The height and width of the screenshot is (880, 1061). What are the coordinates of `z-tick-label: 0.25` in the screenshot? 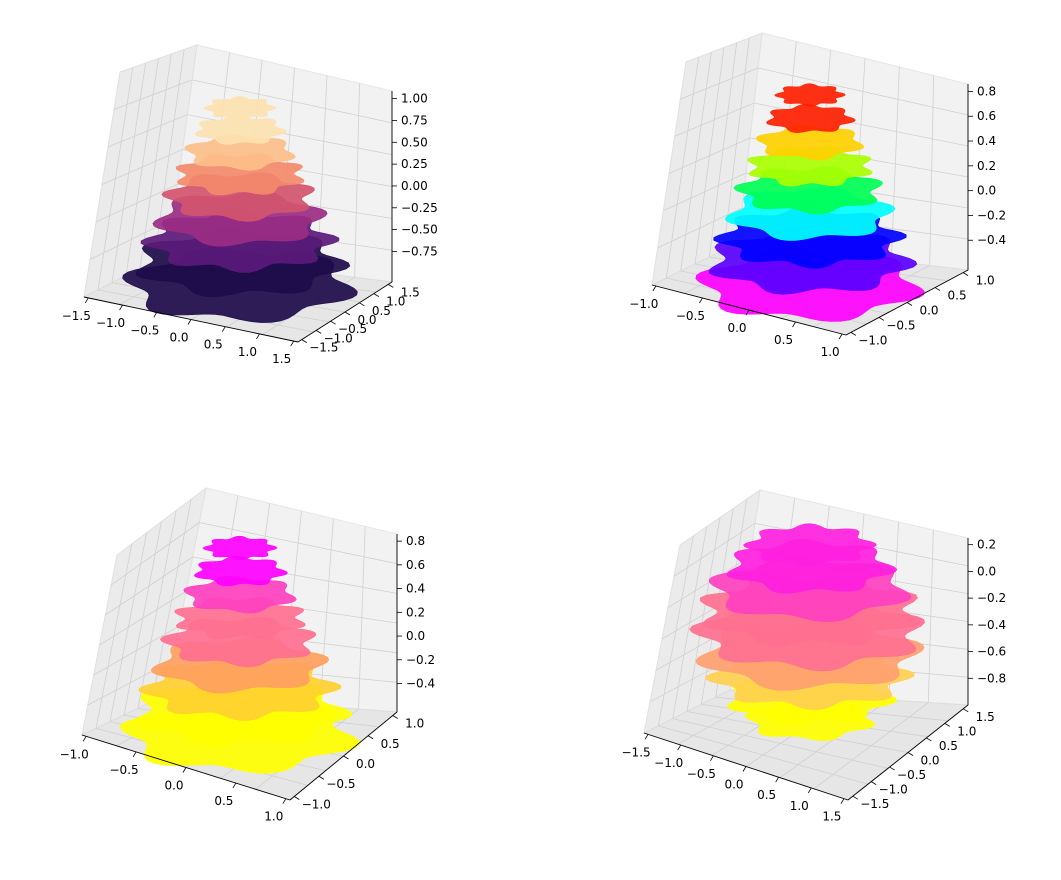 It's located at (414, 164).